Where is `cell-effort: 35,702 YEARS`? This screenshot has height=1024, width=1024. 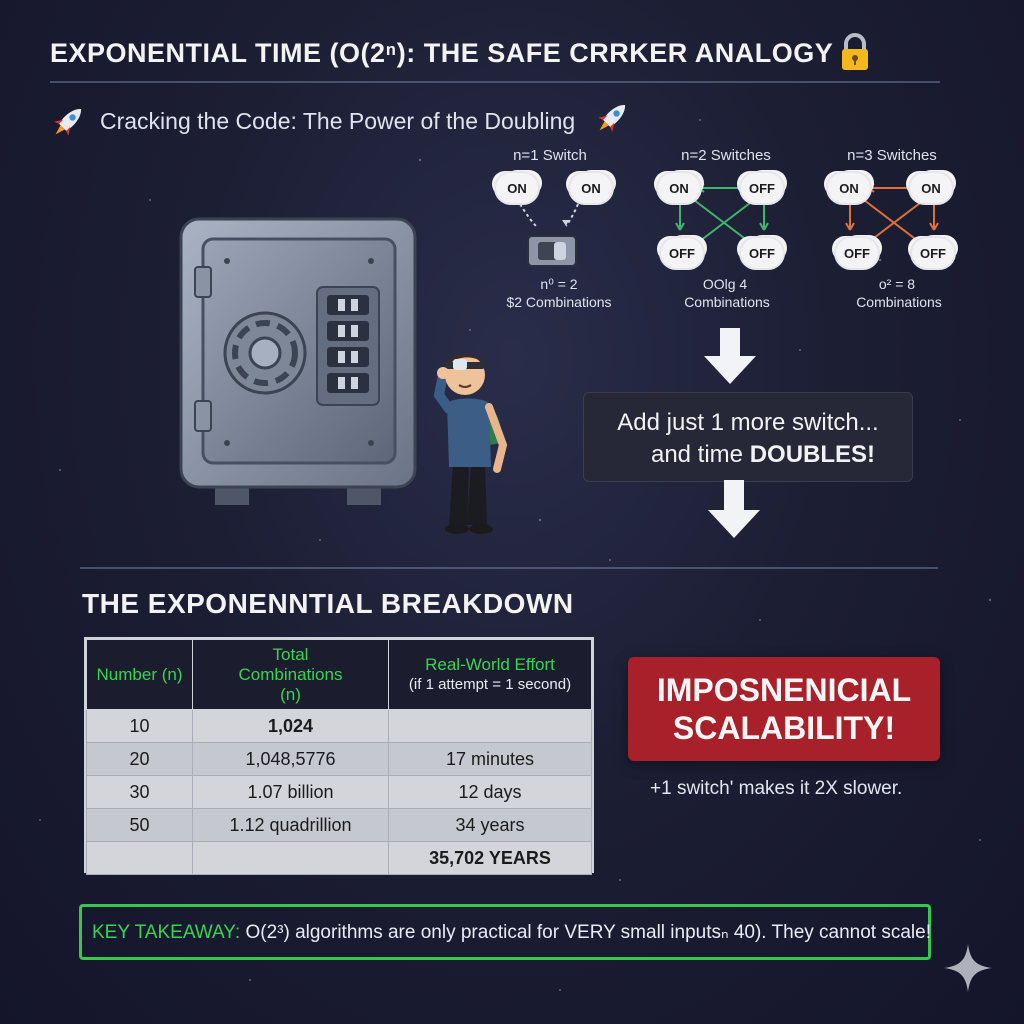 cell-effort: 35,702 YEARS is located at coordinates (490, 858).